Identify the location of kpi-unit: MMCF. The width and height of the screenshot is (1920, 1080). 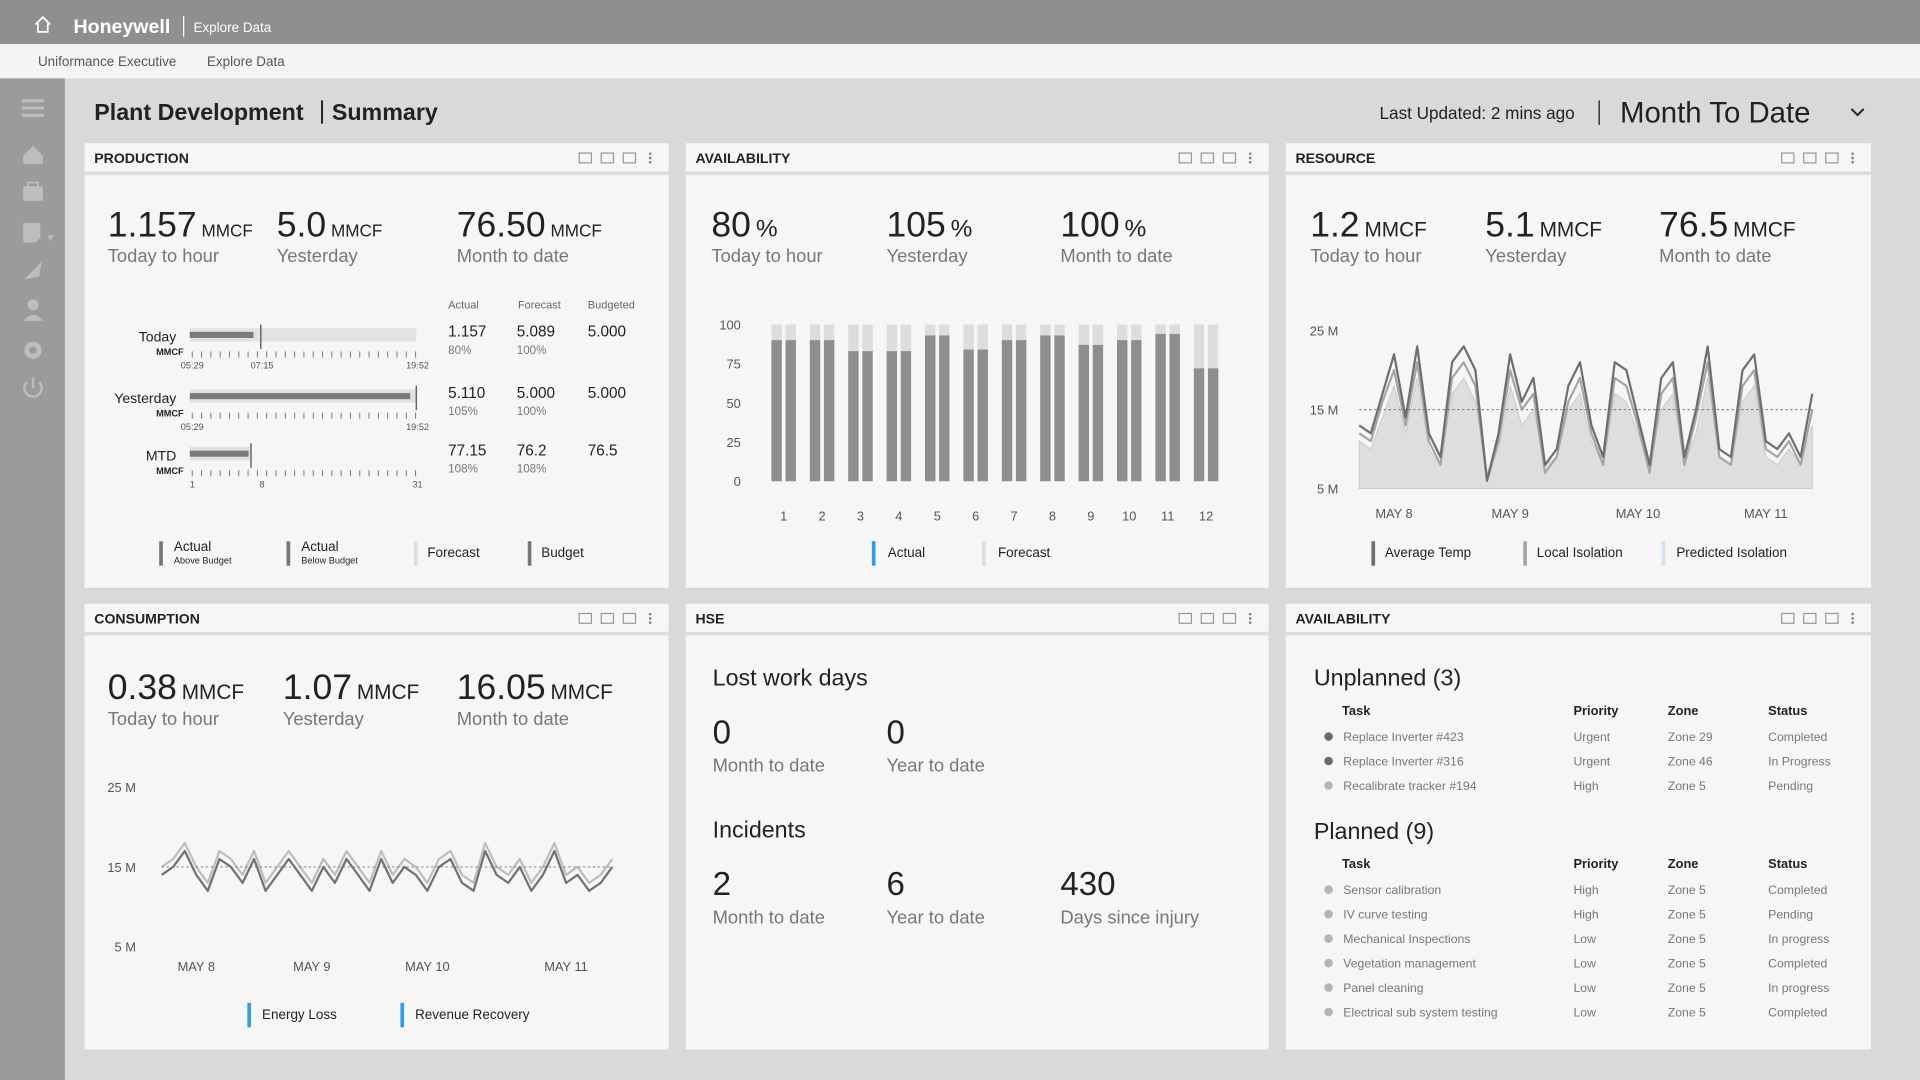
(213, 692).